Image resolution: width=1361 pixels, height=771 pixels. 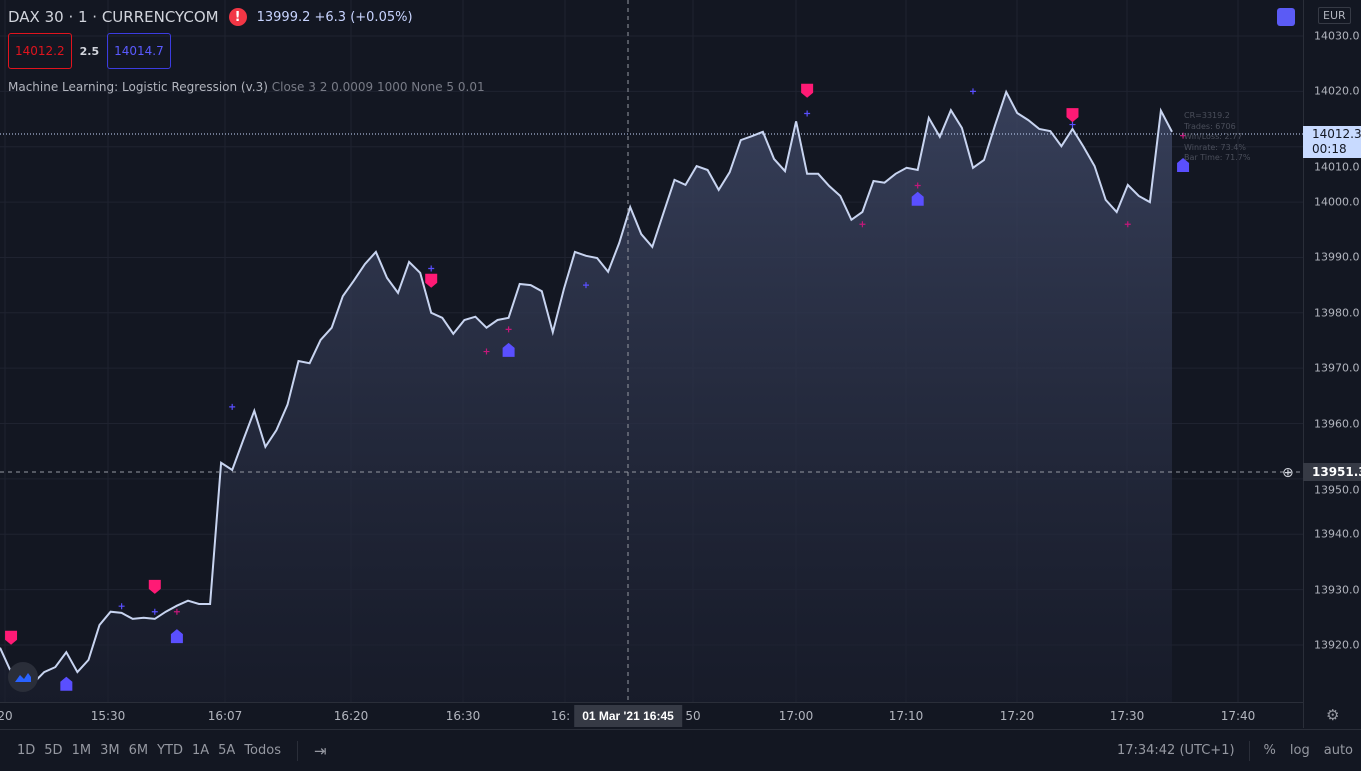 What do you see at coordinates (170, 750) in the screenshot?
I see `range-ytd: YTD` at bounding box center [170, 750].